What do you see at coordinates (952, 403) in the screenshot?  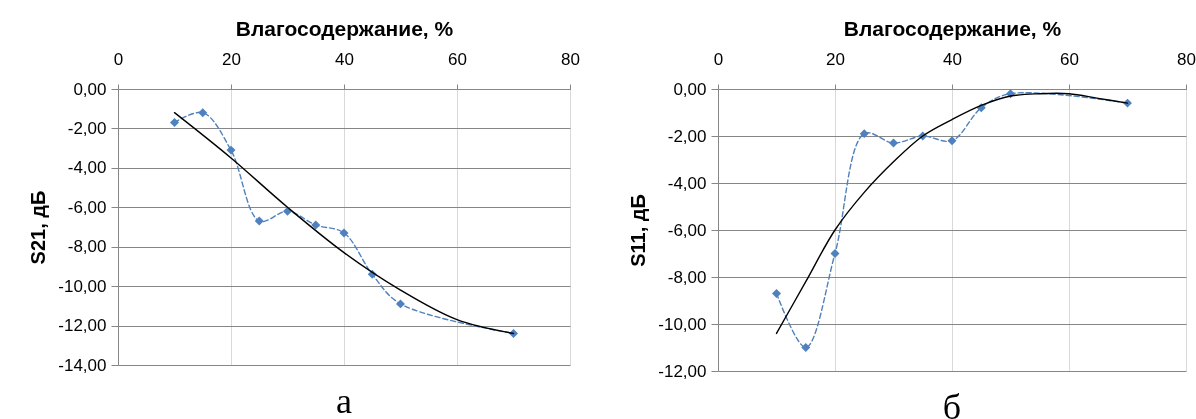 I see `text: б` at bounding box center [952, 403].